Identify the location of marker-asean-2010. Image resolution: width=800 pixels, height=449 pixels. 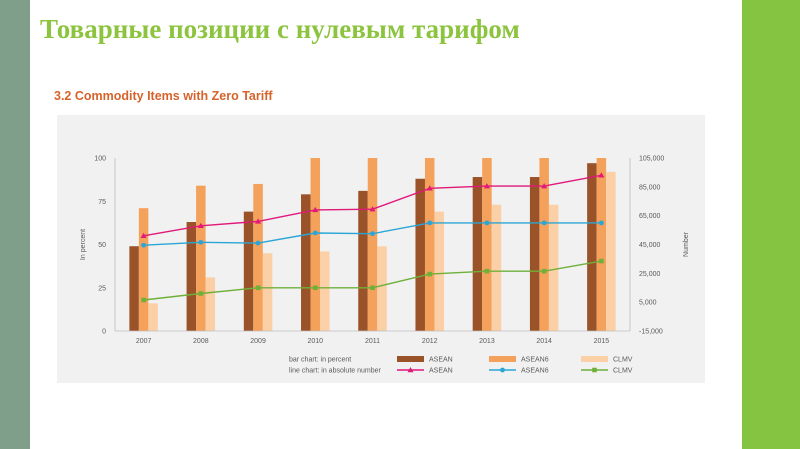
(315, 209).